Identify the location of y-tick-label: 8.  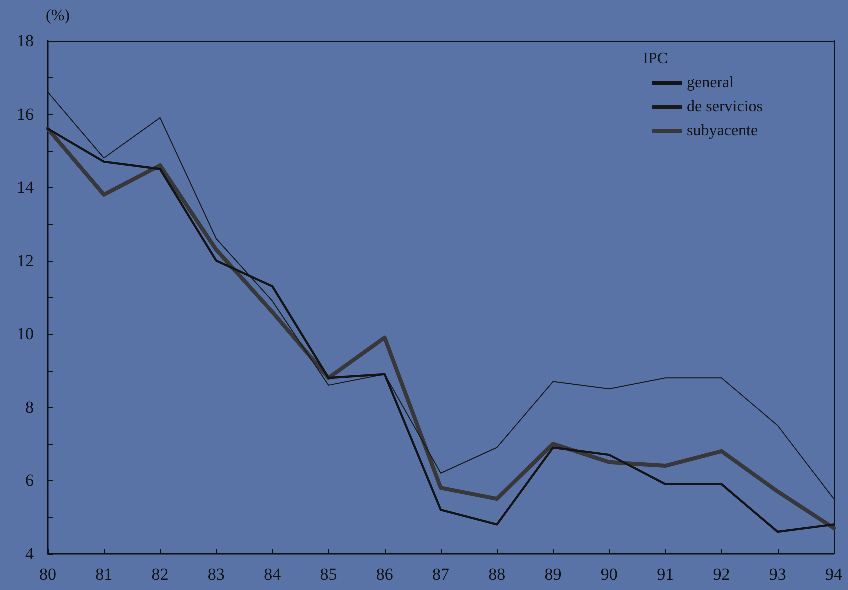
(30, 407).